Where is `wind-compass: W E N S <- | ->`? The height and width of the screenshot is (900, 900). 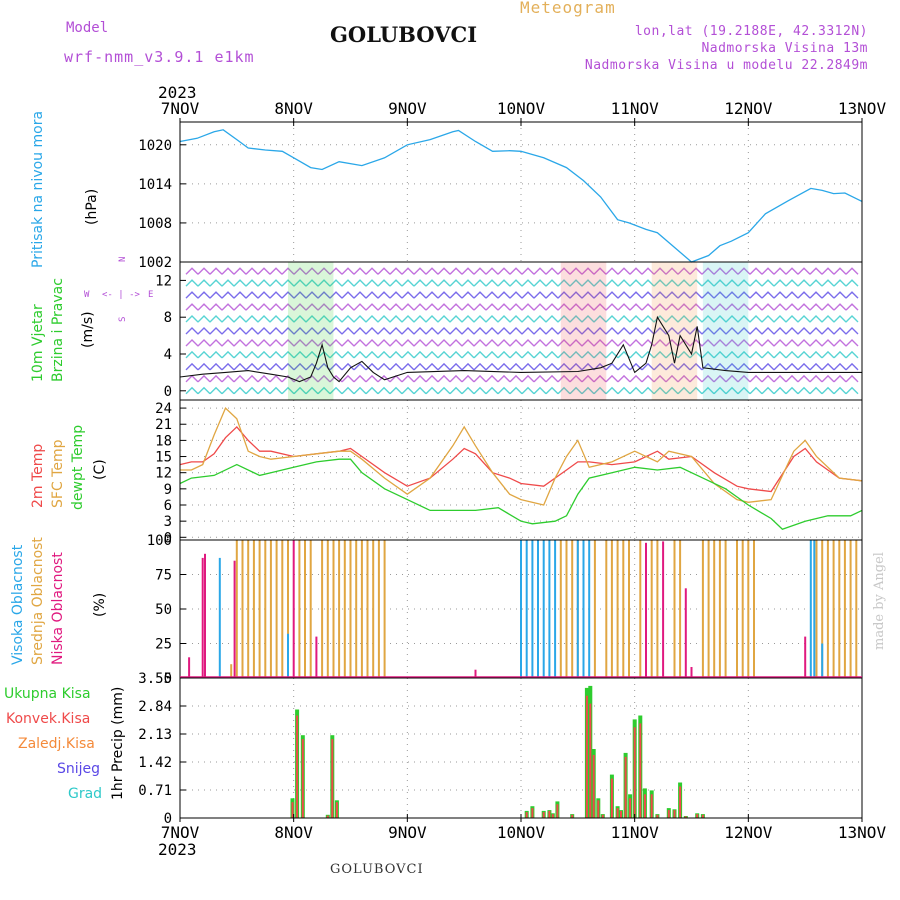 wind-compass: W E N S <- | -> is located at coordinates (124, 292).